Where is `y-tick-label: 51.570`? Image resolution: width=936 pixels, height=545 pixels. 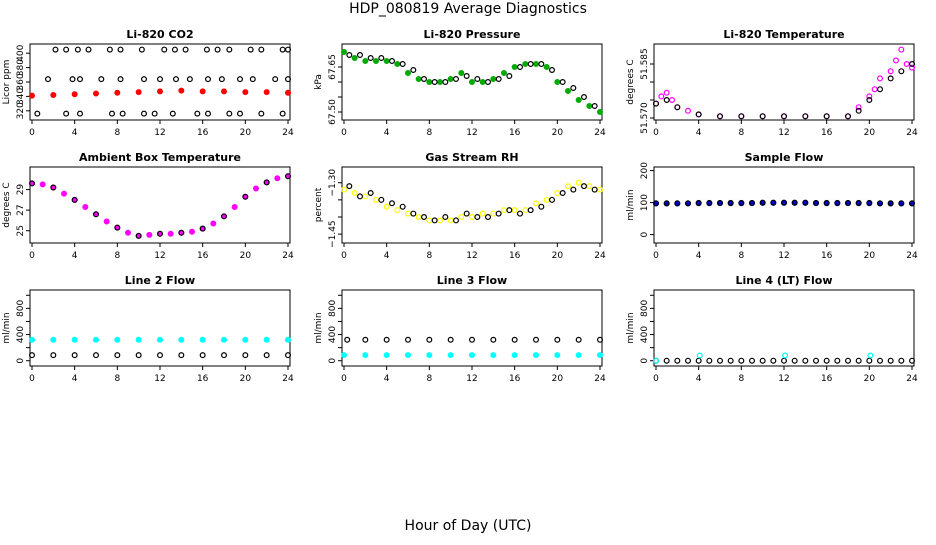 y-tick-label: 51.570 is located at coordinates (645, 118).